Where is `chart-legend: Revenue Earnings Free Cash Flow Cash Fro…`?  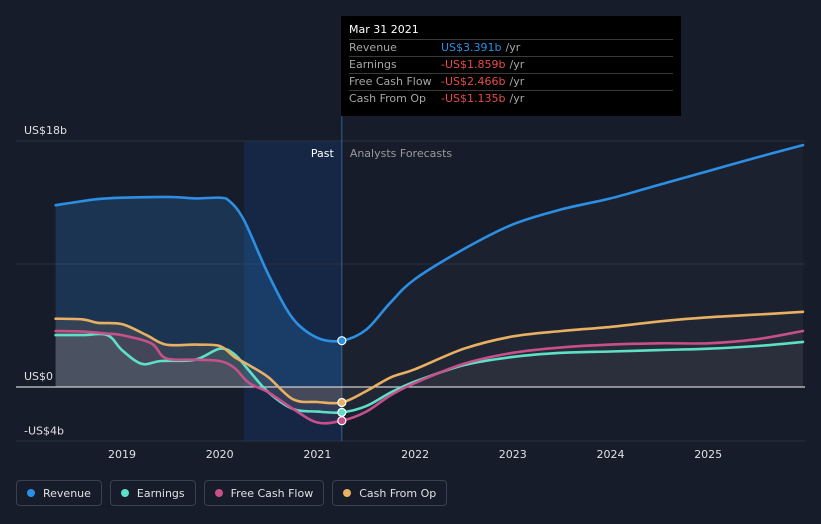 chart-legend: Revenue Earnings Free Cash Flow Cash Fro… is located at coordinates (232, 493).